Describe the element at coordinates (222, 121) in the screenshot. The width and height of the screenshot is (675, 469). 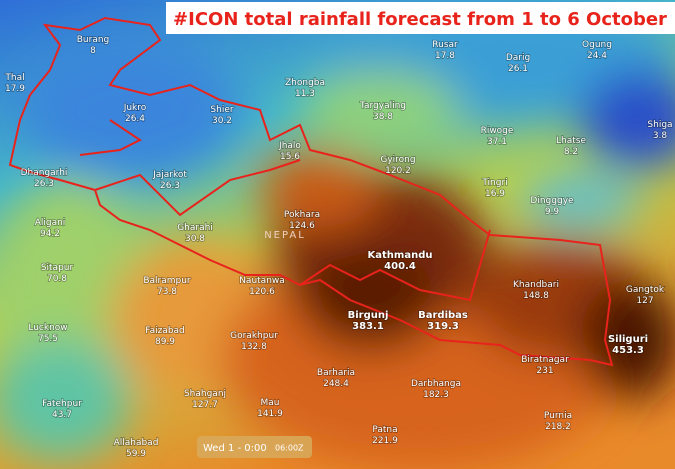
I see `place-value: 30.2` at that location.